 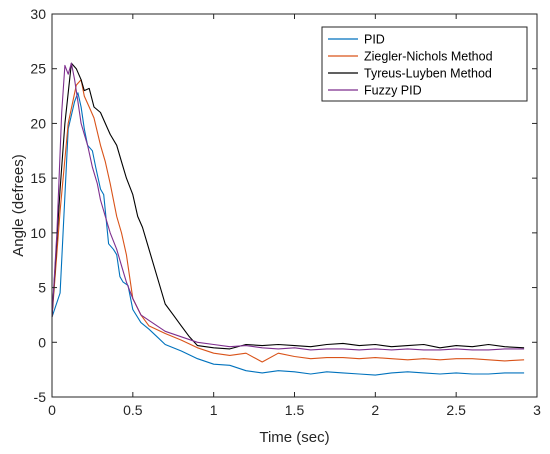 I want to click on legend-entry-label: Tyreus-Luyben Method, so click(x=428, y=74).